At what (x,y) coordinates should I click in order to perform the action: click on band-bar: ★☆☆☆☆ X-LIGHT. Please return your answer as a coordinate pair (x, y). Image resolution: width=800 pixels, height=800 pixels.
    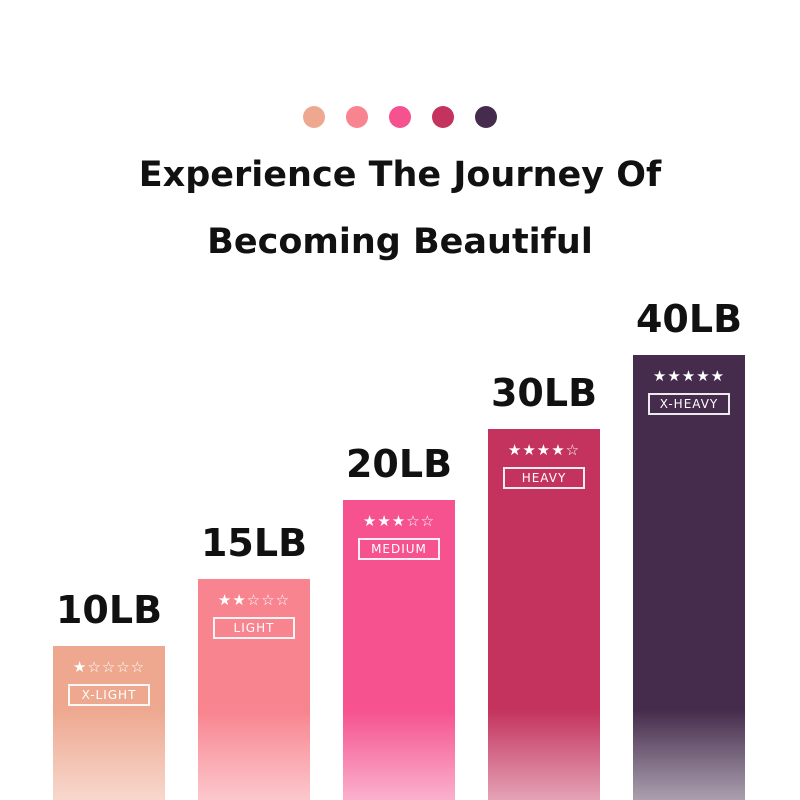
    Looking at the image, I should click on (109, 723).